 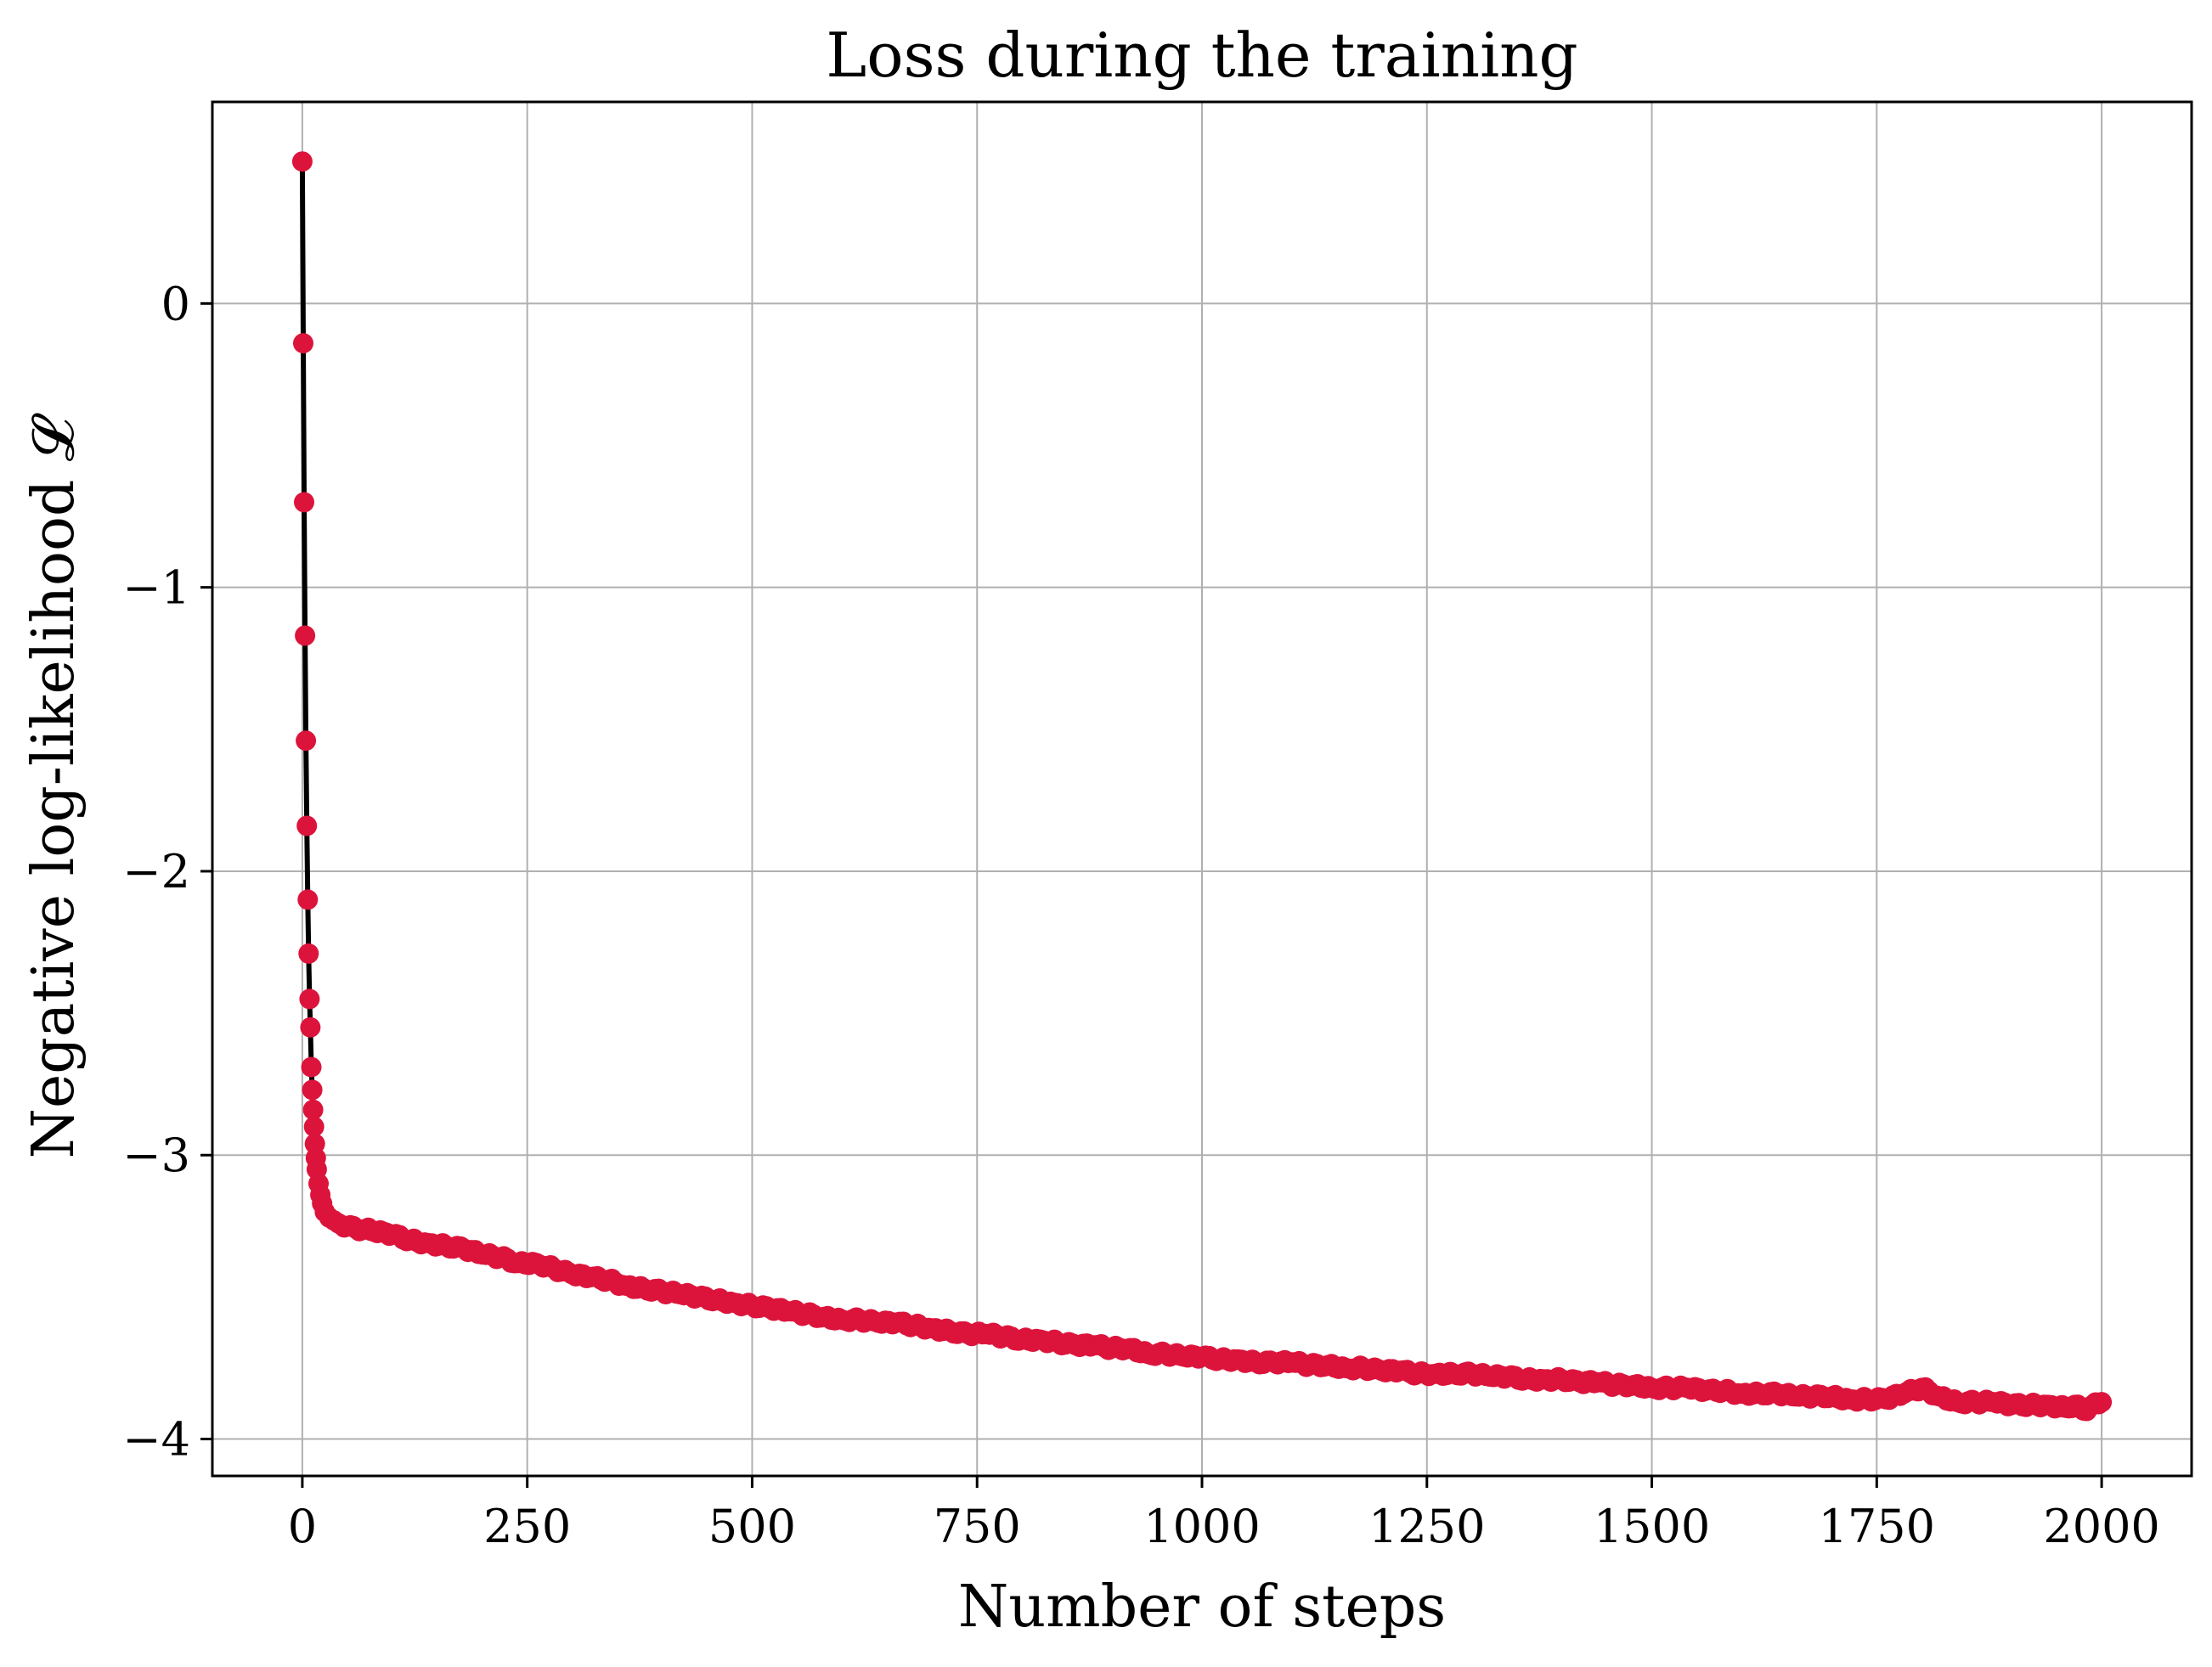 What do you see at coordinates (1427, 1526) in the screenshot?
I see `x-tick-label: 1250` at bounding box center [1427, 1526].